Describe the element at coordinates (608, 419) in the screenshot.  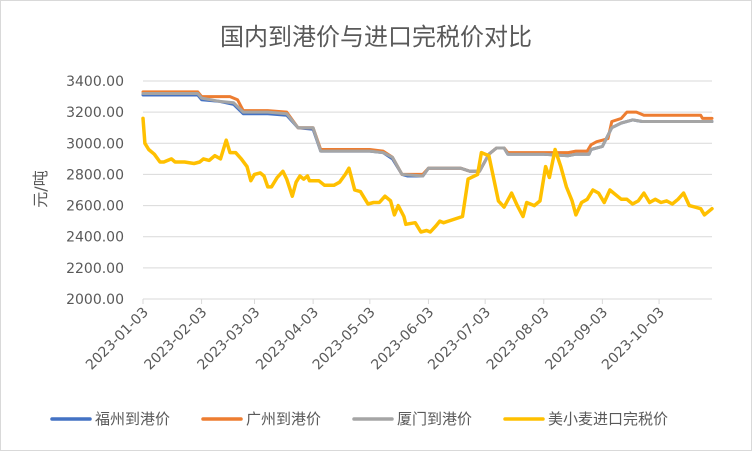
I see `legend-label: 美小麦进口完税价` at that location.